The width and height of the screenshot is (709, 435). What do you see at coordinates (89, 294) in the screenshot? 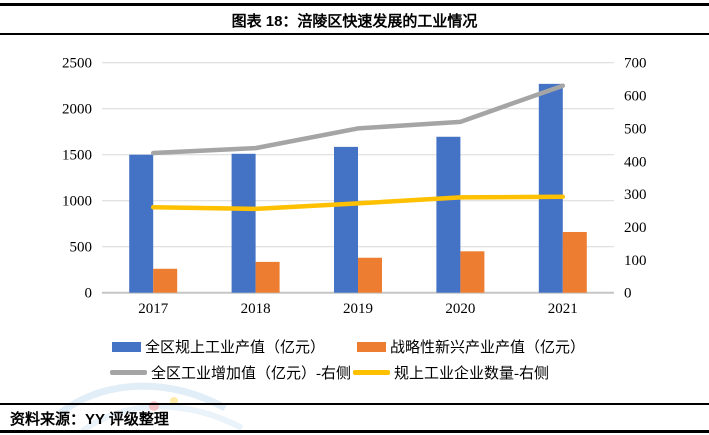
I see `left-axis-tick: 0` at bounding box center [89, 294].